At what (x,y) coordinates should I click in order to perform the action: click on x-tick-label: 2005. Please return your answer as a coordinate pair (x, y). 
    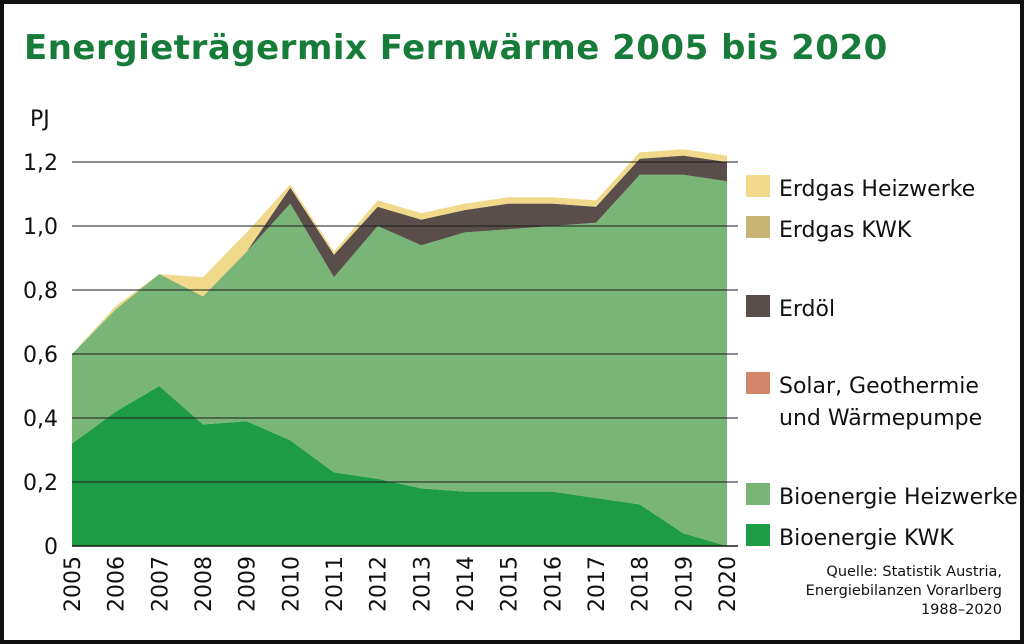
    Looking at the image, I should click on (73, 584).